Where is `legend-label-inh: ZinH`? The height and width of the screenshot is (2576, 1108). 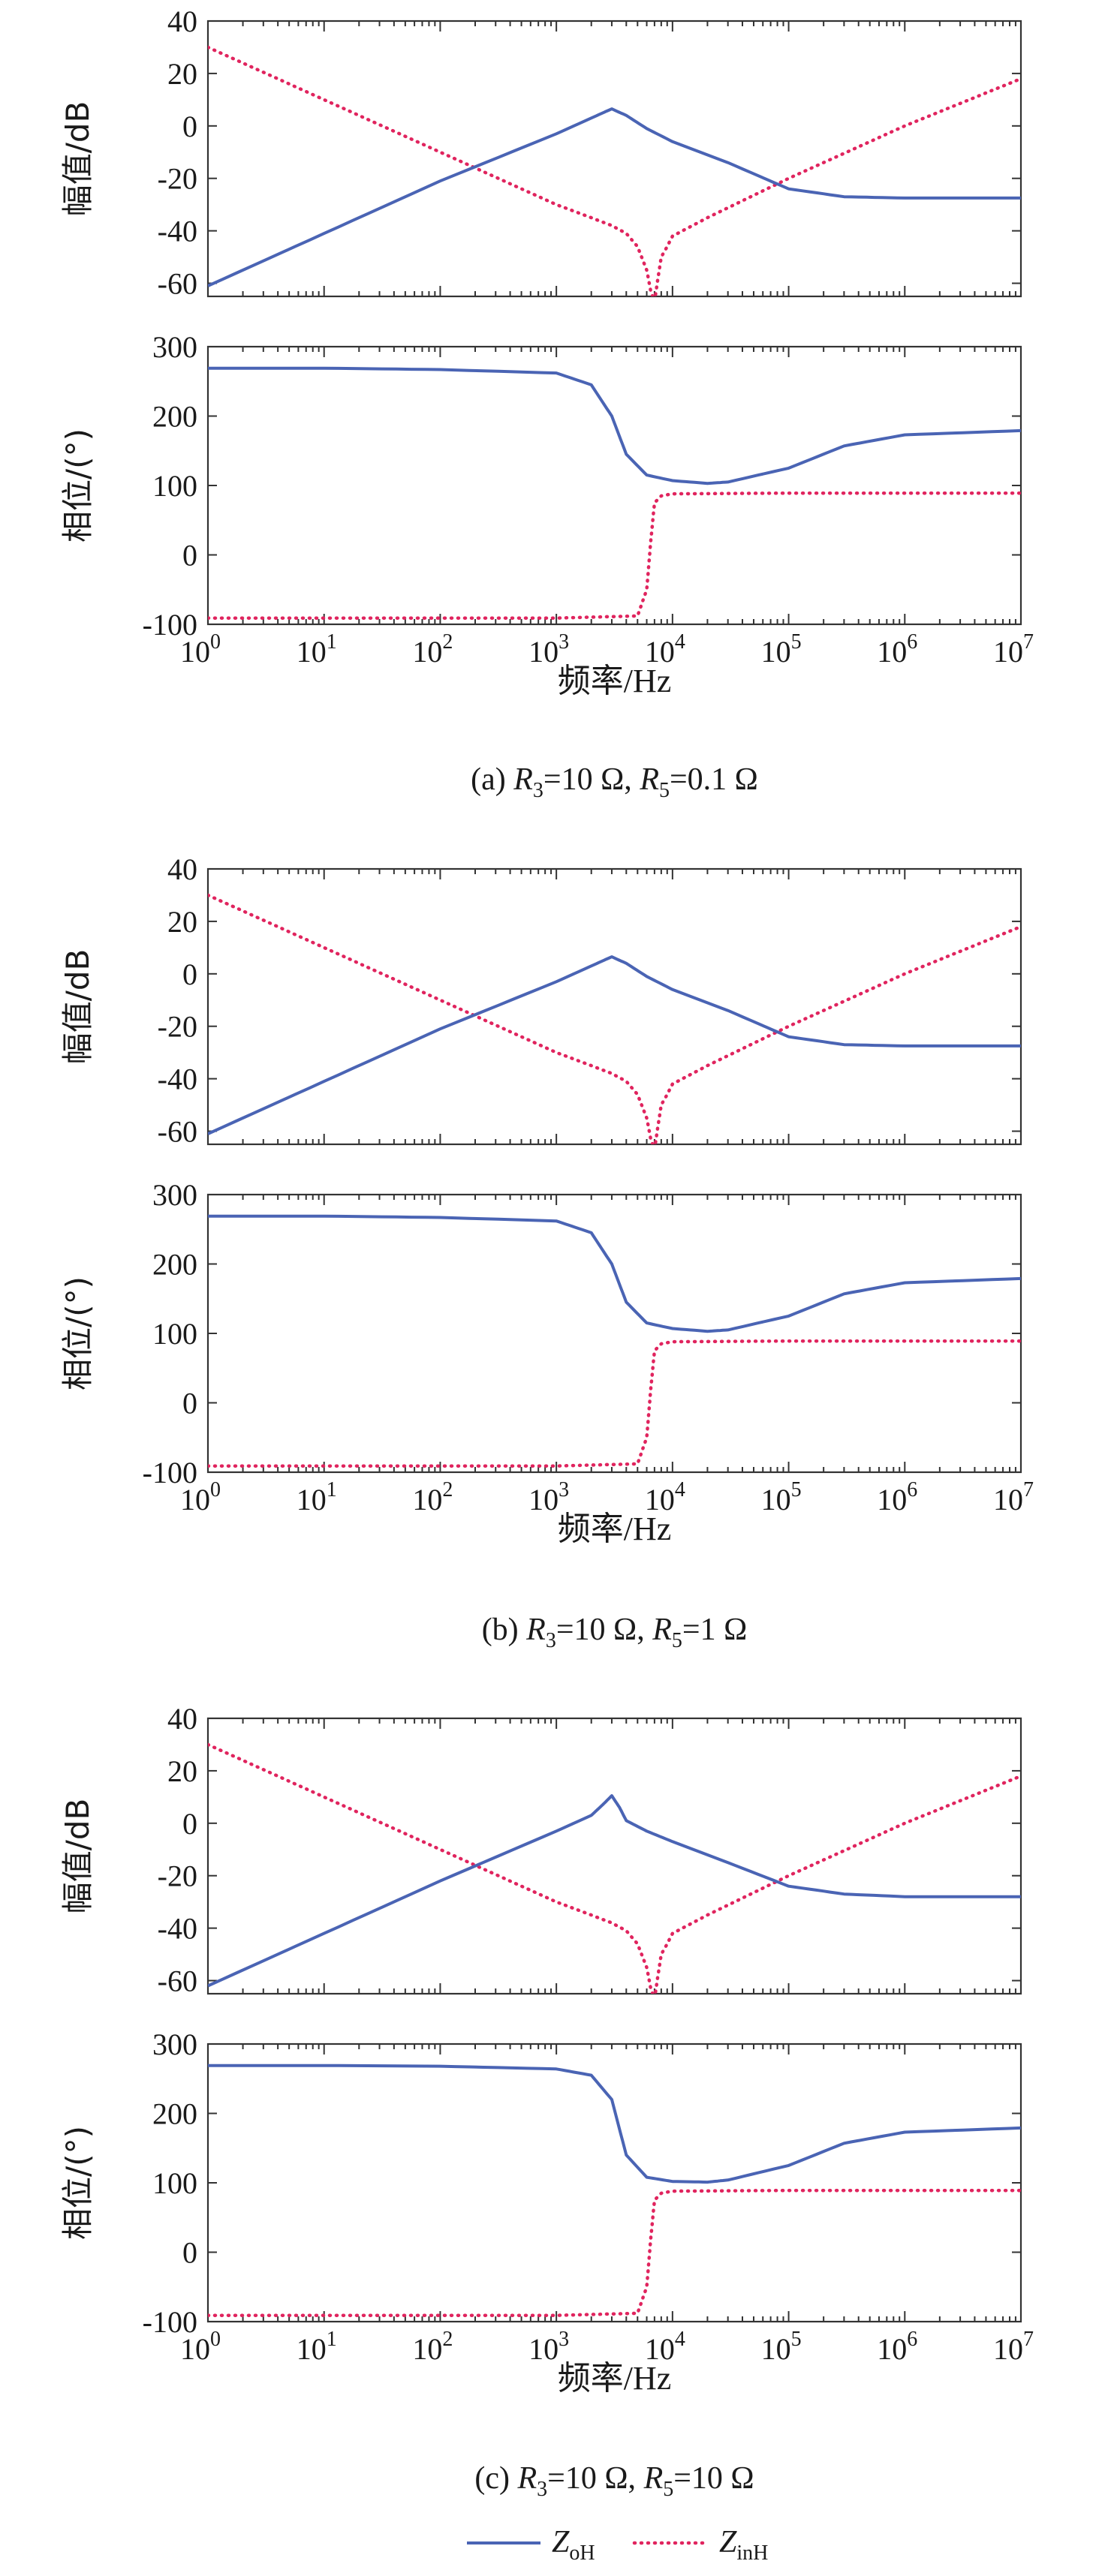 legend-label-inh: ZinH is located at coordinates (743, 2545).